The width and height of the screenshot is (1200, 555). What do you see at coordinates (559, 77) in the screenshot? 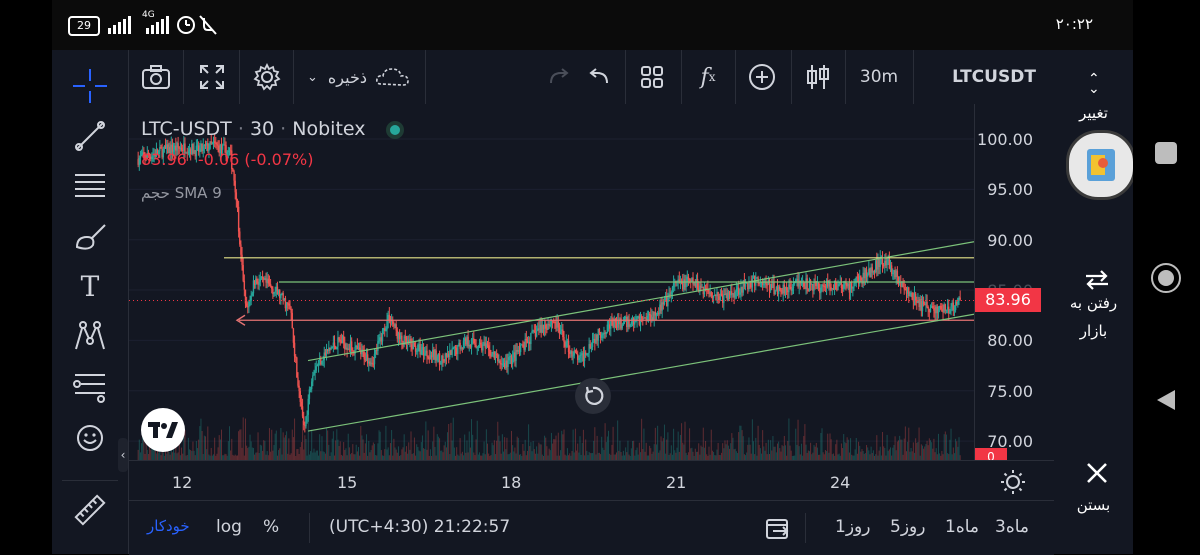
I see `redo-icon` at bounding box center [559, 77].